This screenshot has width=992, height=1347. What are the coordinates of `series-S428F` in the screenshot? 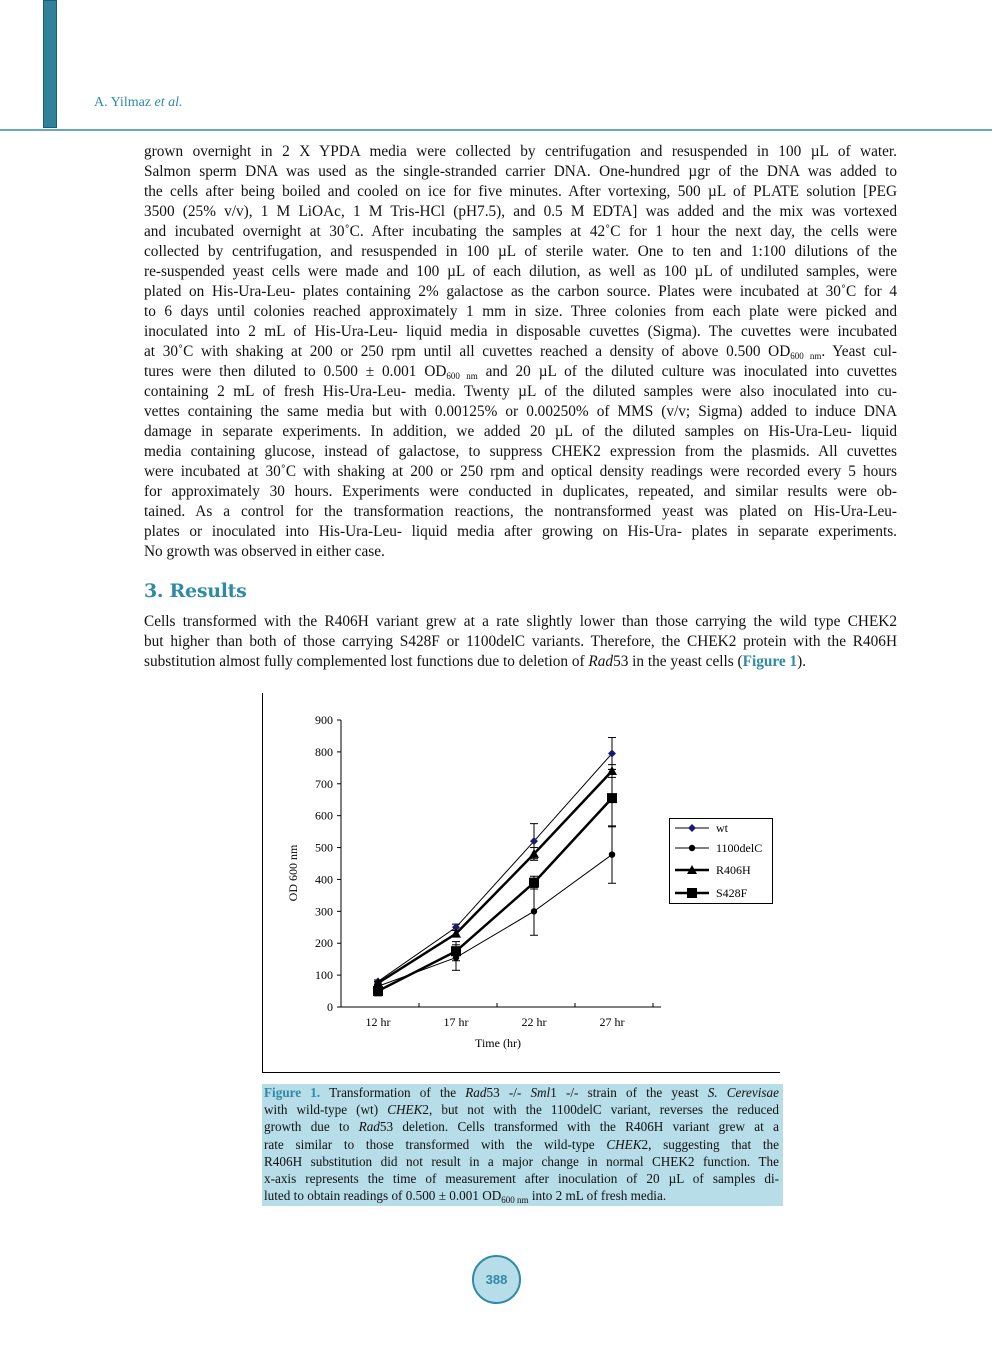 It's located at (495, 882).